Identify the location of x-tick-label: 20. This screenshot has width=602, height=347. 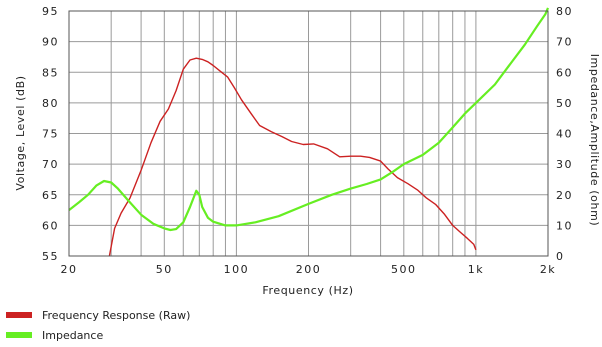
(69, 269).